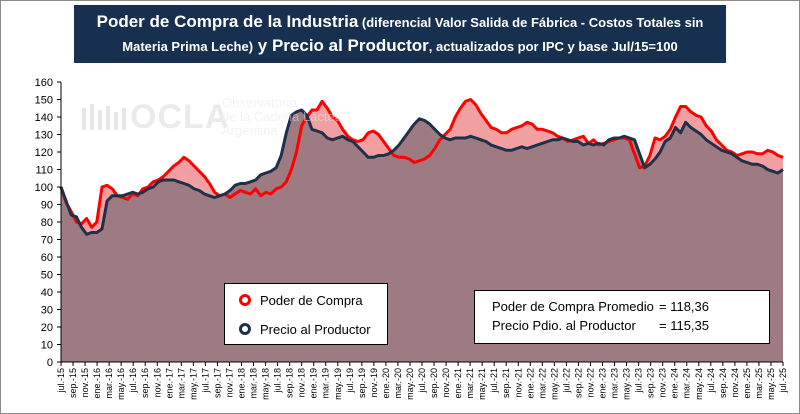 Image resolution: width=800 pixels, height=414 pixels. What do you see at coordinates (627, 384) in the screenshot?
I see `x-tick-label: may.-23` at bounding box center [627, 384].